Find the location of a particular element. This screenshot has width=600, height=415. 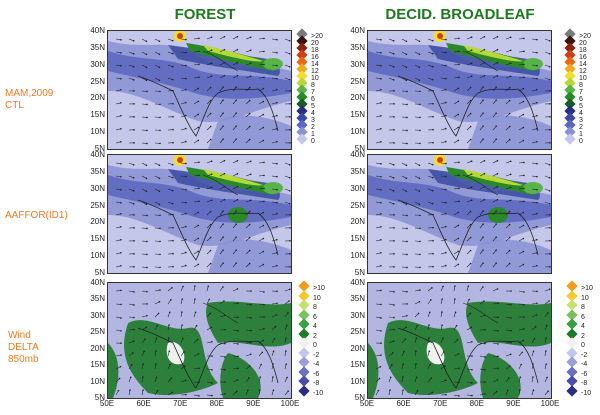

legend-delta-bottom-right: >10 10 8 6 4 2 0 -2 -4 -6 -8 -10 is located at coordinates (579, 338).